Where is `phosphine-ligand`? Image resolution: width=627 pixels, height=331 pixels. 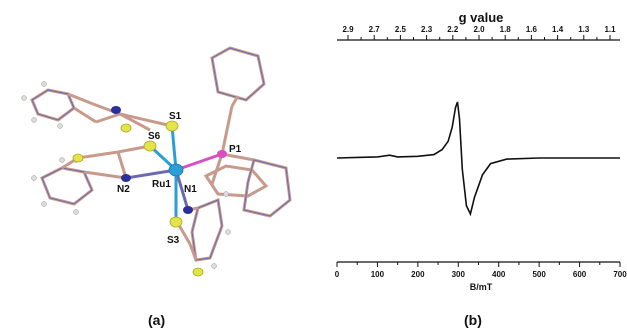
phosphine-ligand is located at coordinates (233, 132).